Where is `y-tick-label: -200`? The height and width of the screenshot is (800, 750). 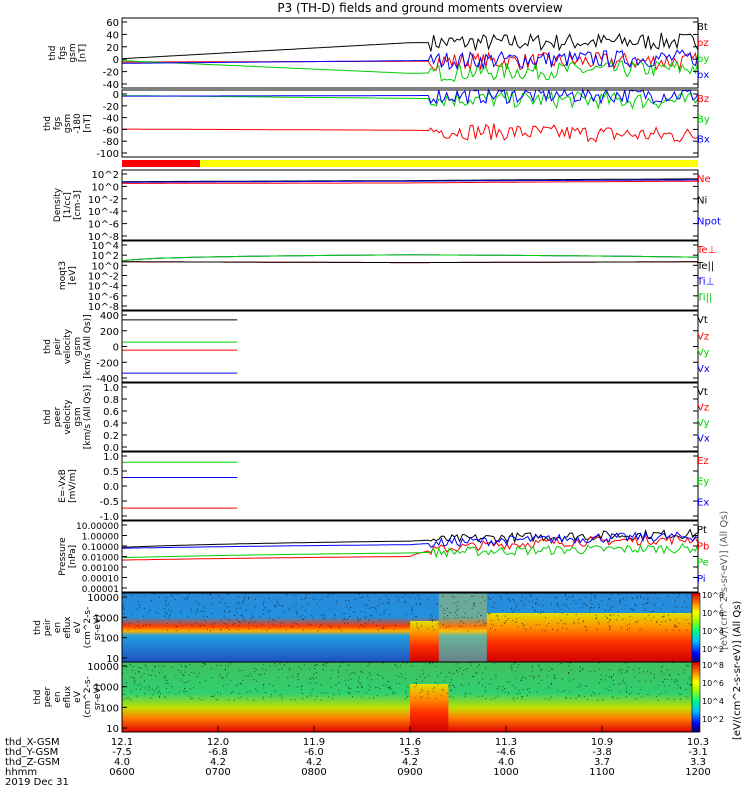
y-tick-label: -200 is located at coordinates (107, 363).